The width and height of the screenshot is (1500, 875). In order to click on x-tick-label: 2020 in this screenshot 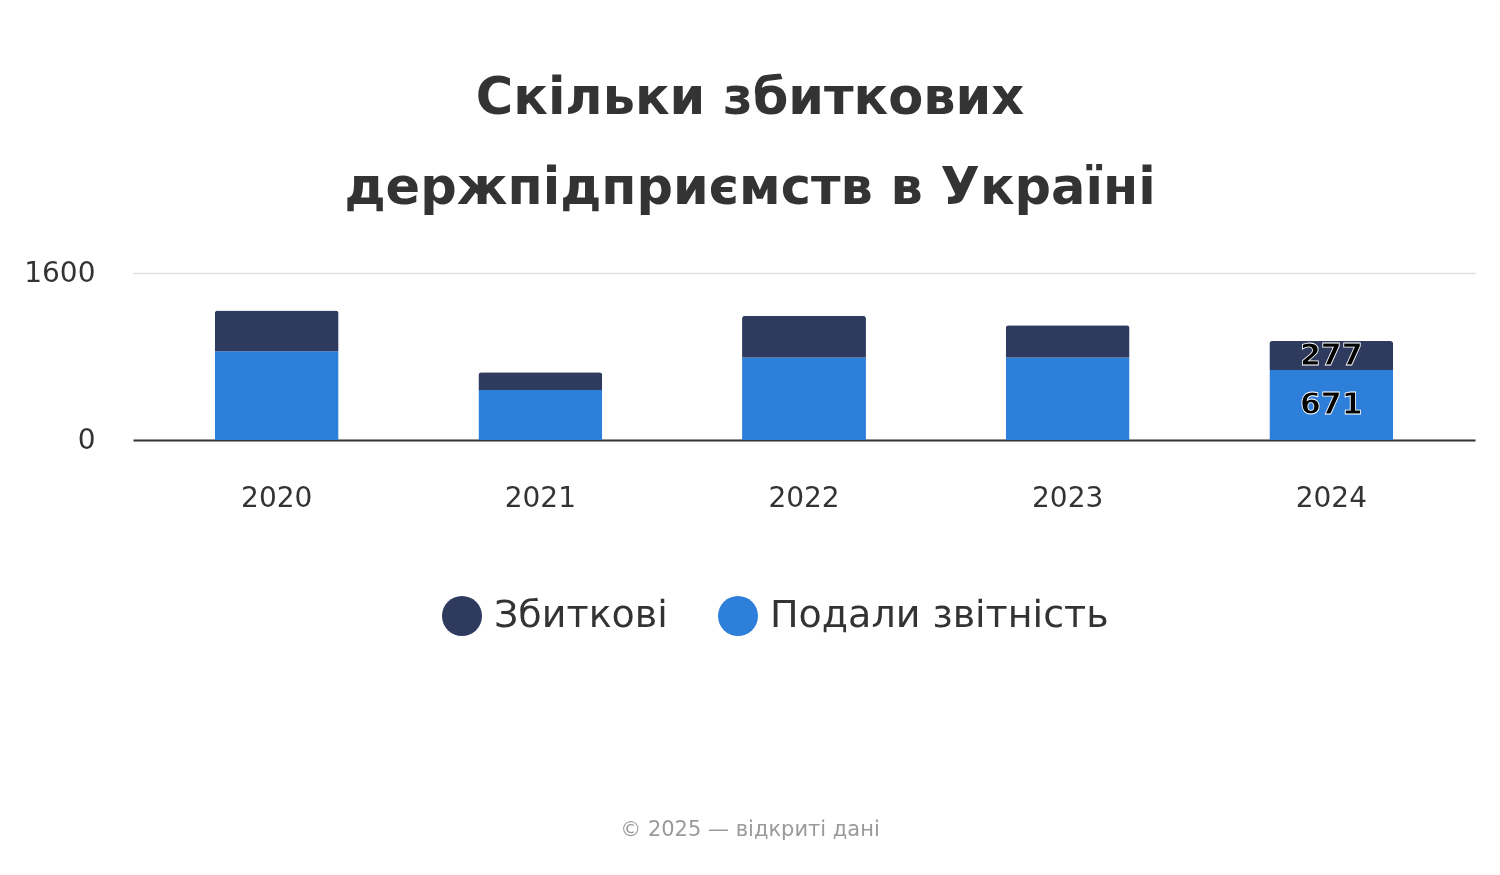, I will do `click(277, 497)`.